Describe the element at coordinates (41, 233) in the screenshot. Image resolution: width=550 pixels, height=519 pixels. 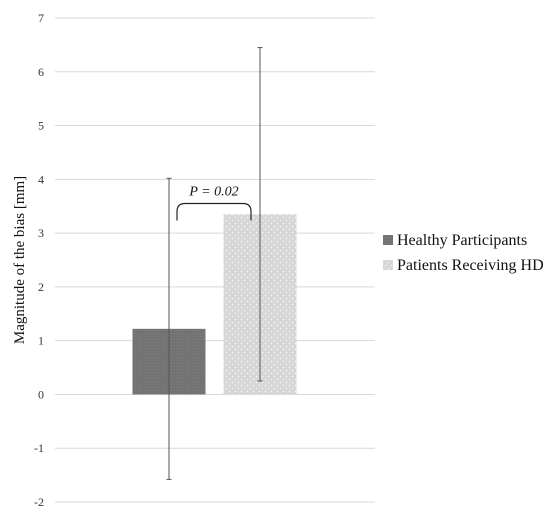
I see `y-tick-label: 3` at that location.